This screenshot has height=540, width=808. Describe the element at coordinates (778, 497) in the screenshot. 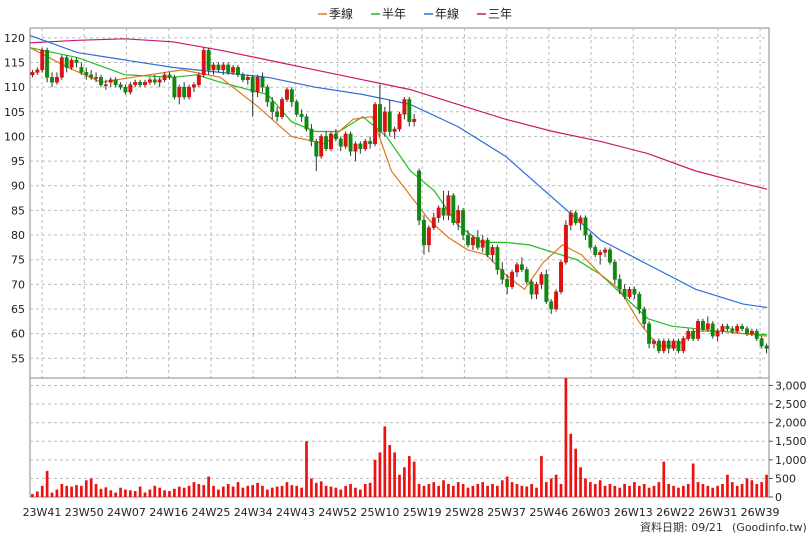

I see `volume-tick-label: 0` at that location.